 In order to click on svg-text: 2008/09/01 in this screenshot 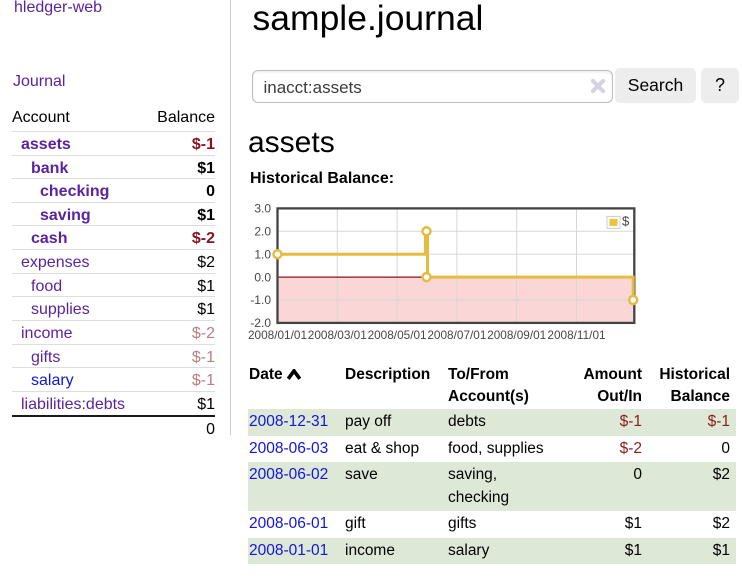, I will do `click(516, 335)`.